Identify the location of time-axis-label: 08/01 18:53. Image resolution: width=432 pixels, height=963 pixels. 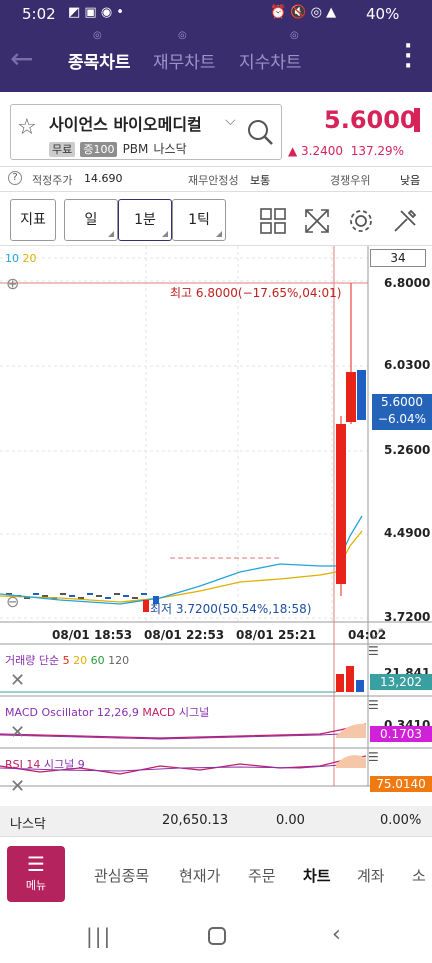
(92, 635).